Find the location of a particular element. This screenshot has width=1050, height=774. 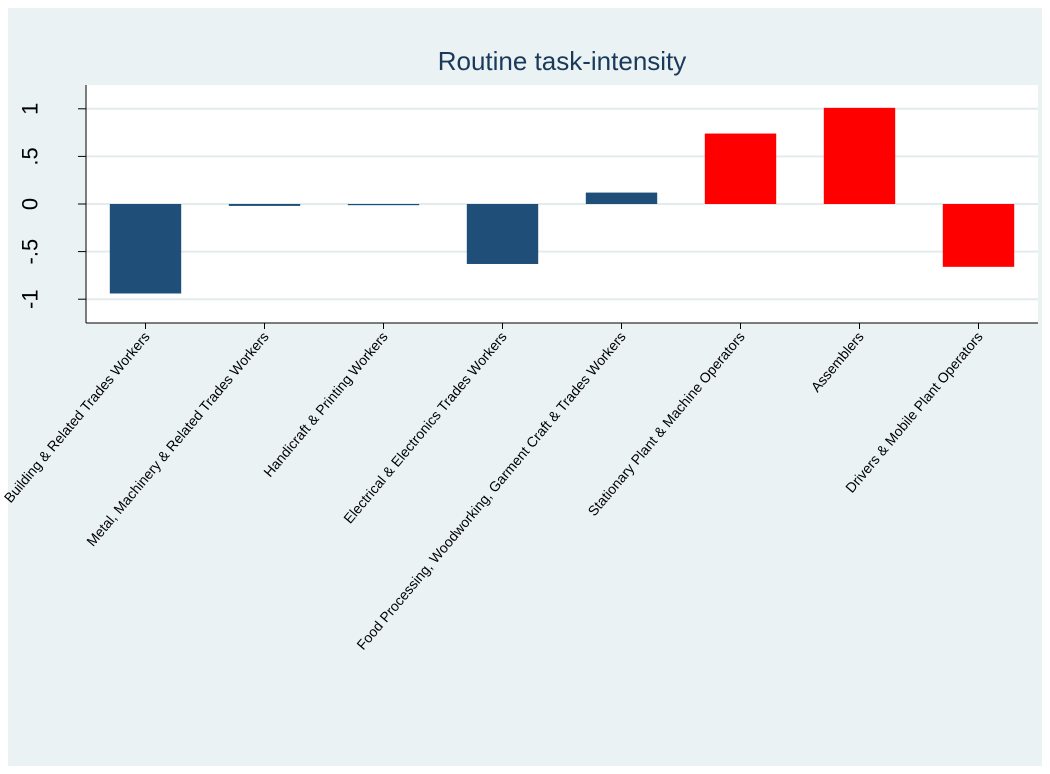

y-tick-labels: -1 -.5 0 .5 1 is located at coordinates (30, 206).